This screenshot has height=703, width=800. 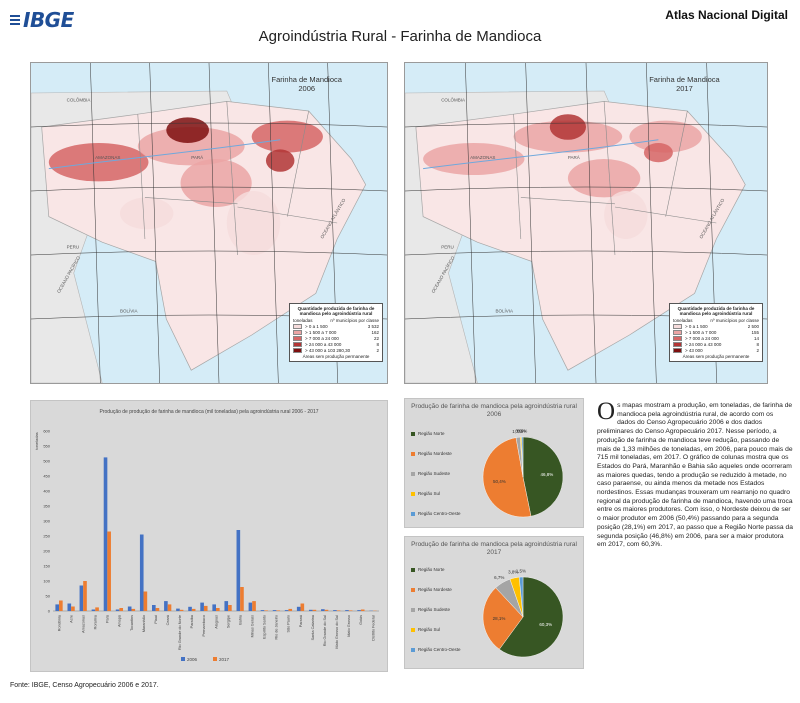 What do you see at coordinates (49, 611) in the screenshot?
I see `y-tick-label: 0` at bounding box center [49, 611].